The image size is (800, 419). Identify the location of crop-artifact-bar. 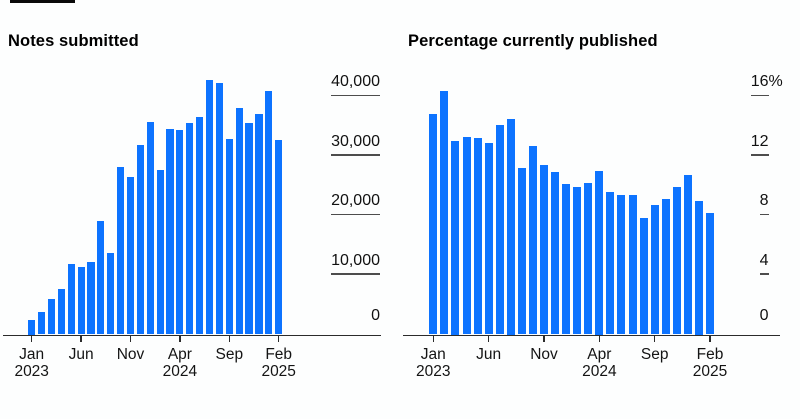
(42, 1).